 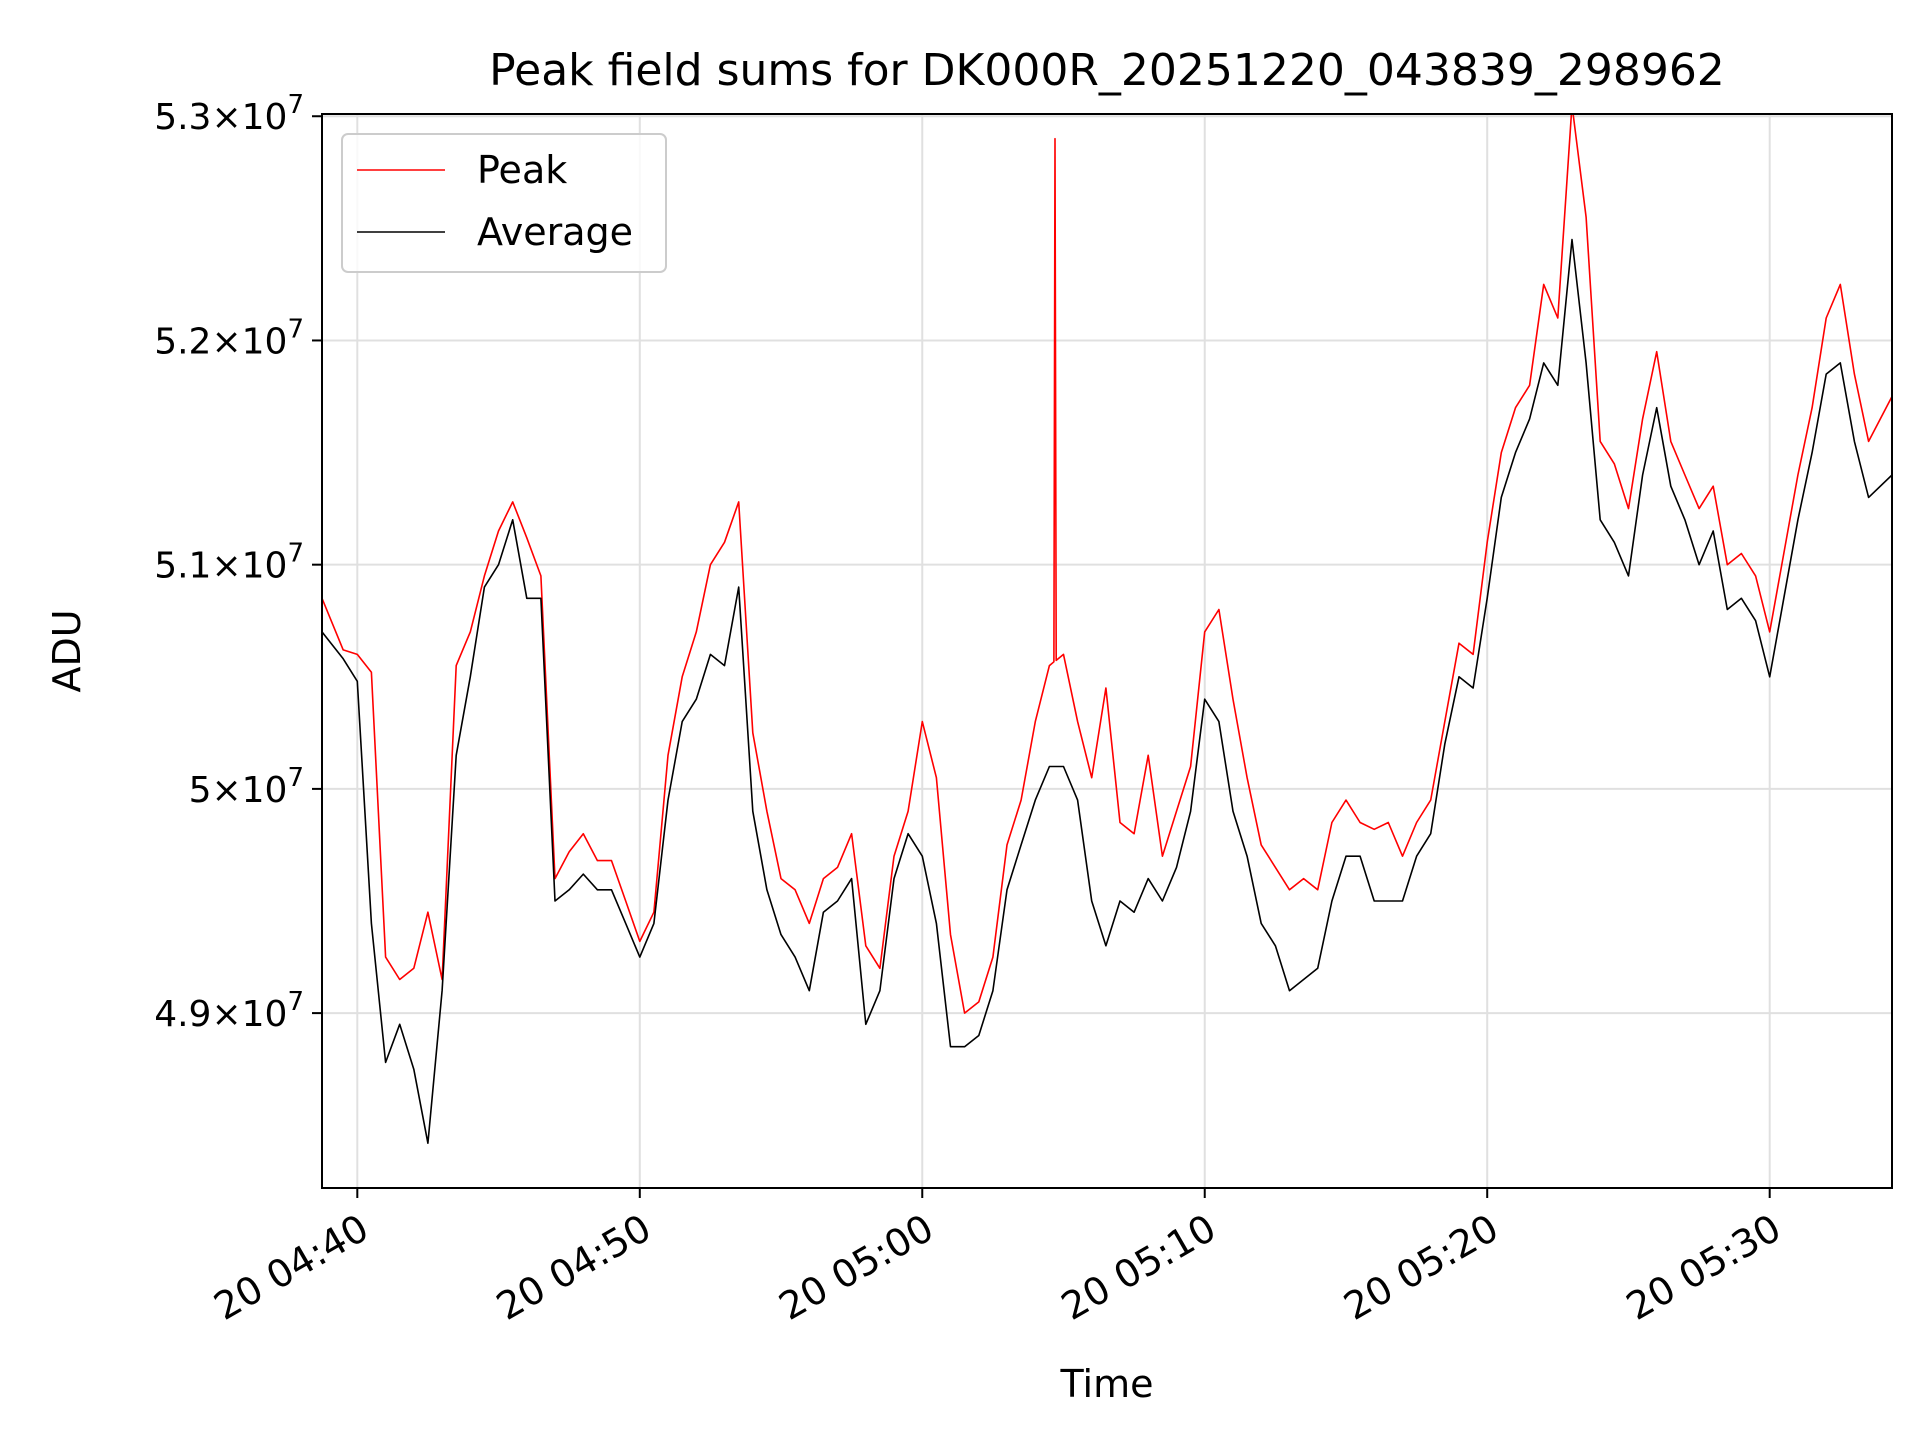 I want to click on y-tick-label: 4.9×10⁷, so click(x=229, y=1011).